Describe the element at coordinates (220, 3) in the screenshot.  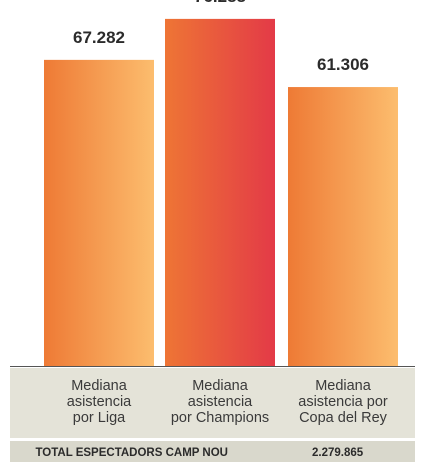
I see `bar-value-label-2: 76.288` at that location.